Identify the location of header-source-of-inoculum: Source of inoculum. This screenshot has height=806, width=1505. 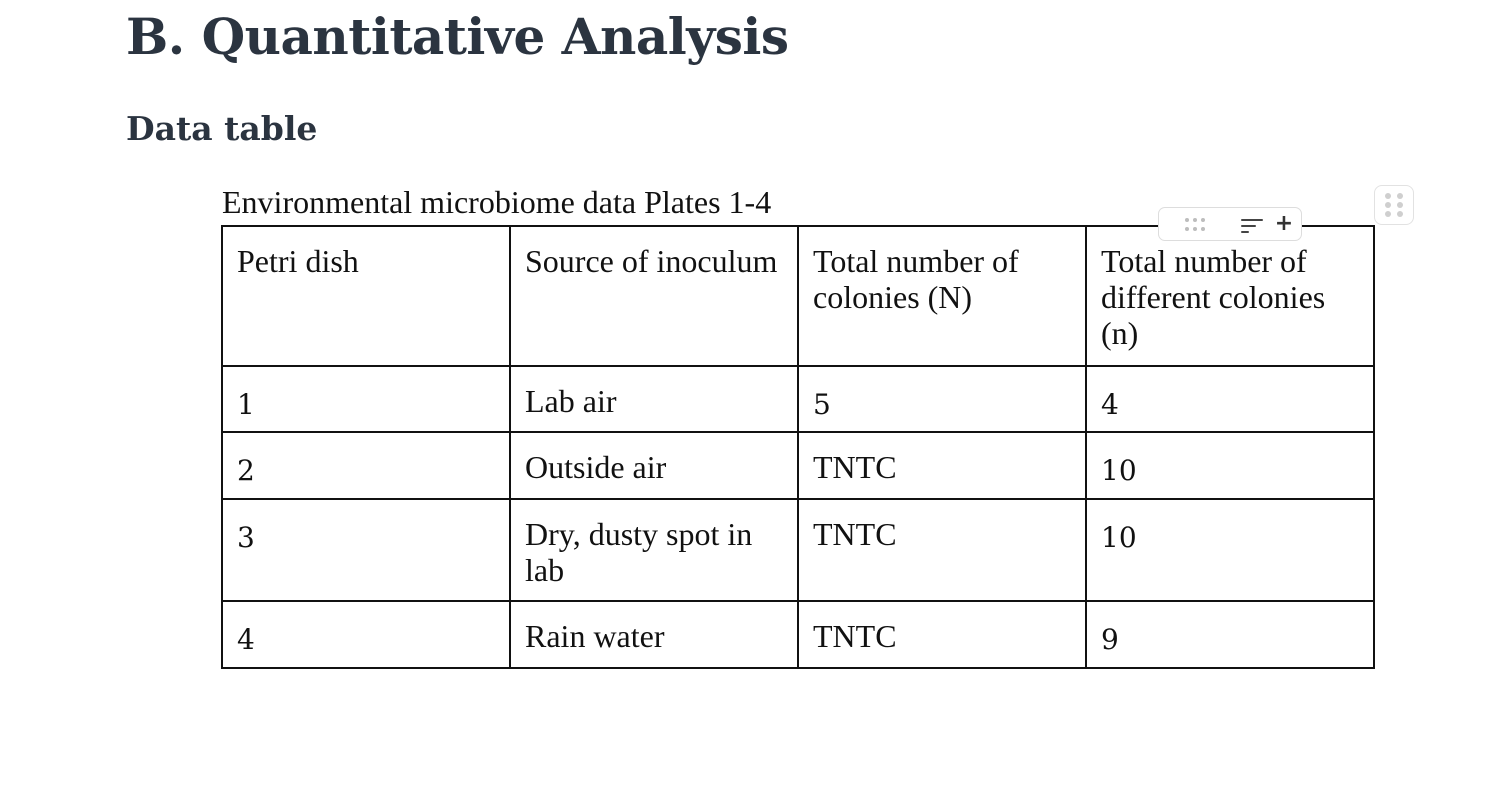
(654, 296).